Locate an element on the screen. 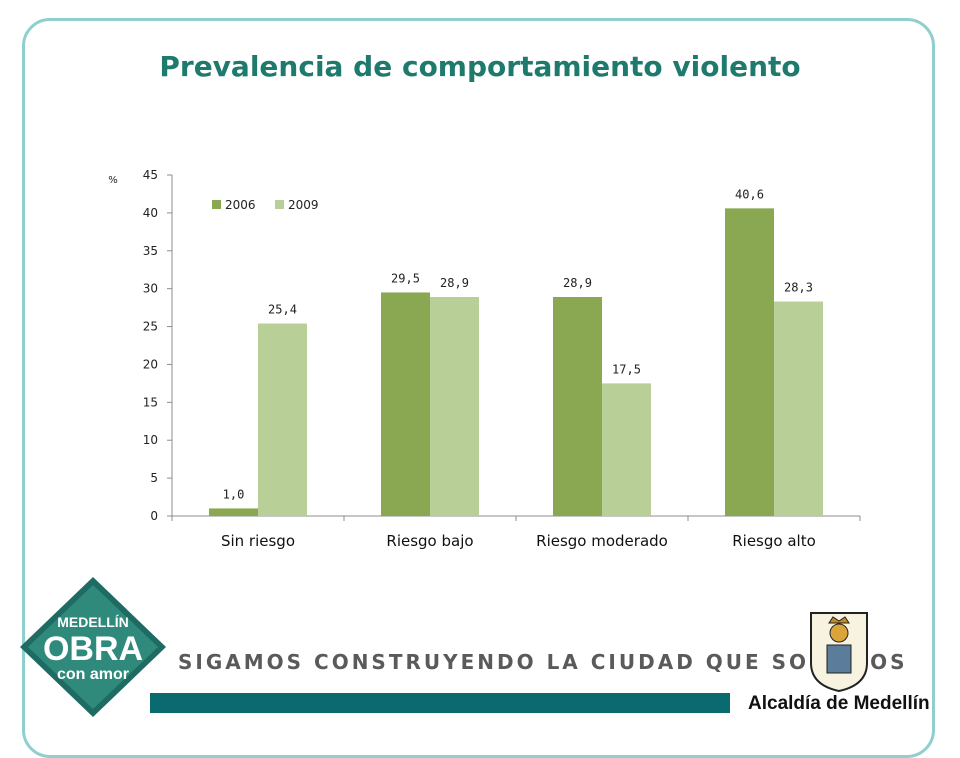 Image resolution: width=960 pixels, height=758 pixels. data-label: 28,3 is located at coordinates (798, 288).